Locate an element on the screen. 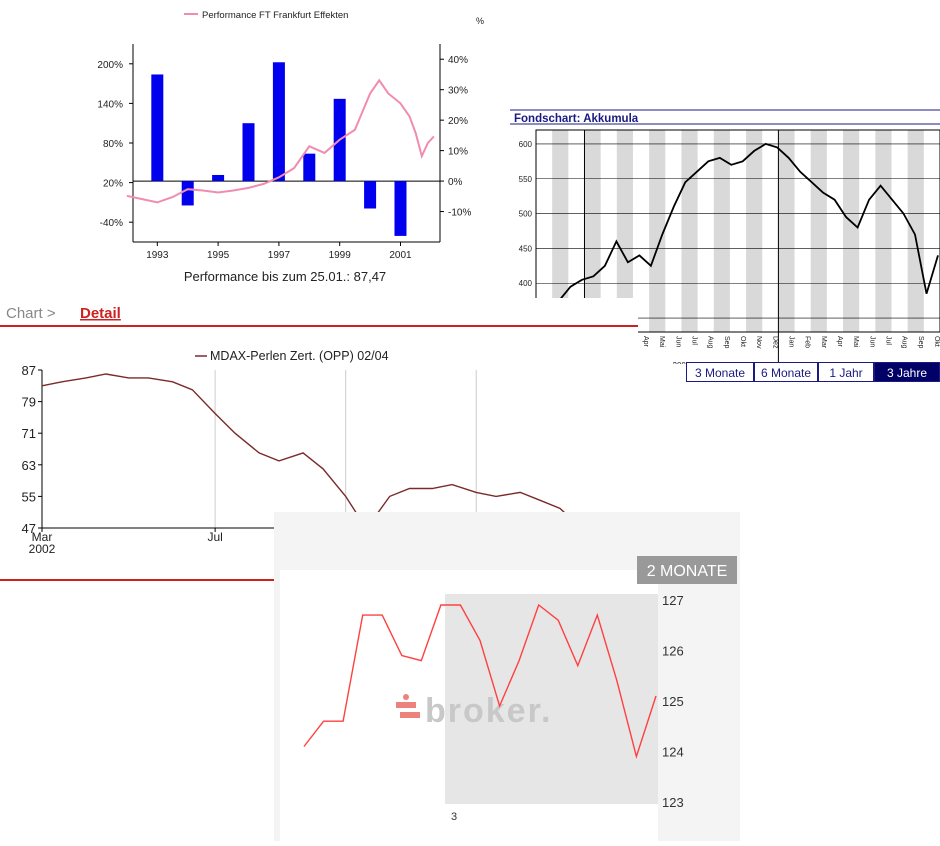 The height and width of the screenshot is (846, 940). y-right-tick-label: 40% is located at coordinates (458, 60).